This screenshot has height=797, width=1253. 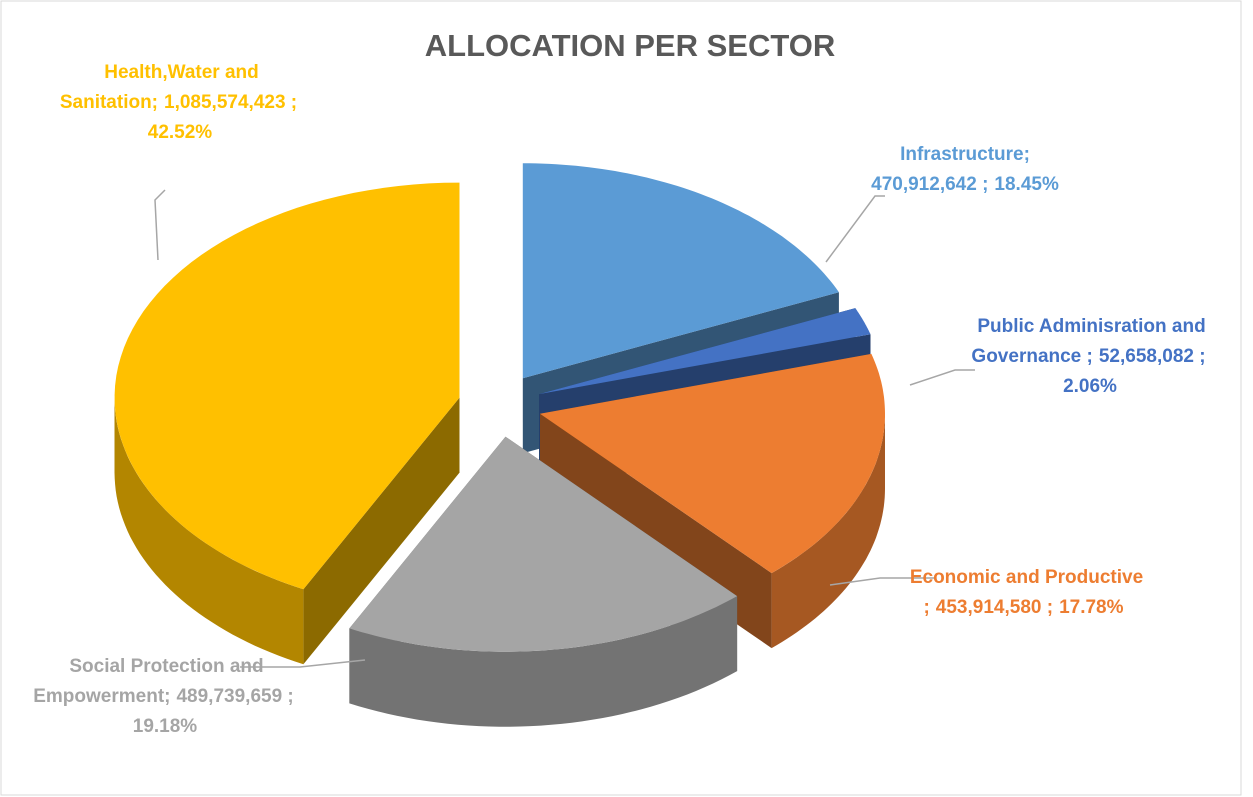 What do you see at coordinates (231, 102) in the screenshot?
I see `value-label: 1,085,574,423 ;` at bounding box center [231, 102].